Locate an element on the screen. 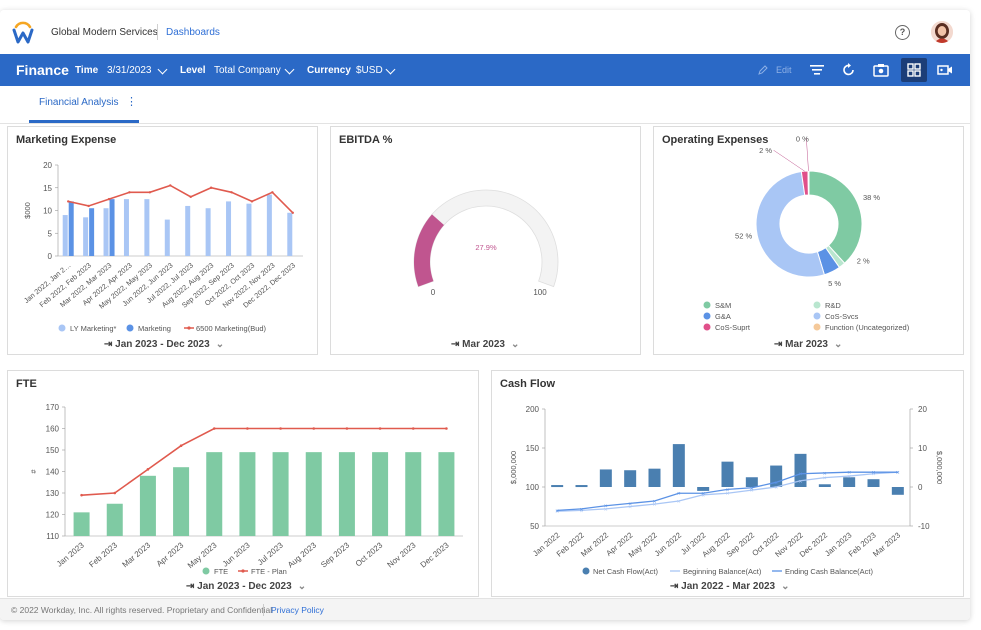 This screenshot has height=630, width=981. help-icon: ? is located at coordinates (902, 32).